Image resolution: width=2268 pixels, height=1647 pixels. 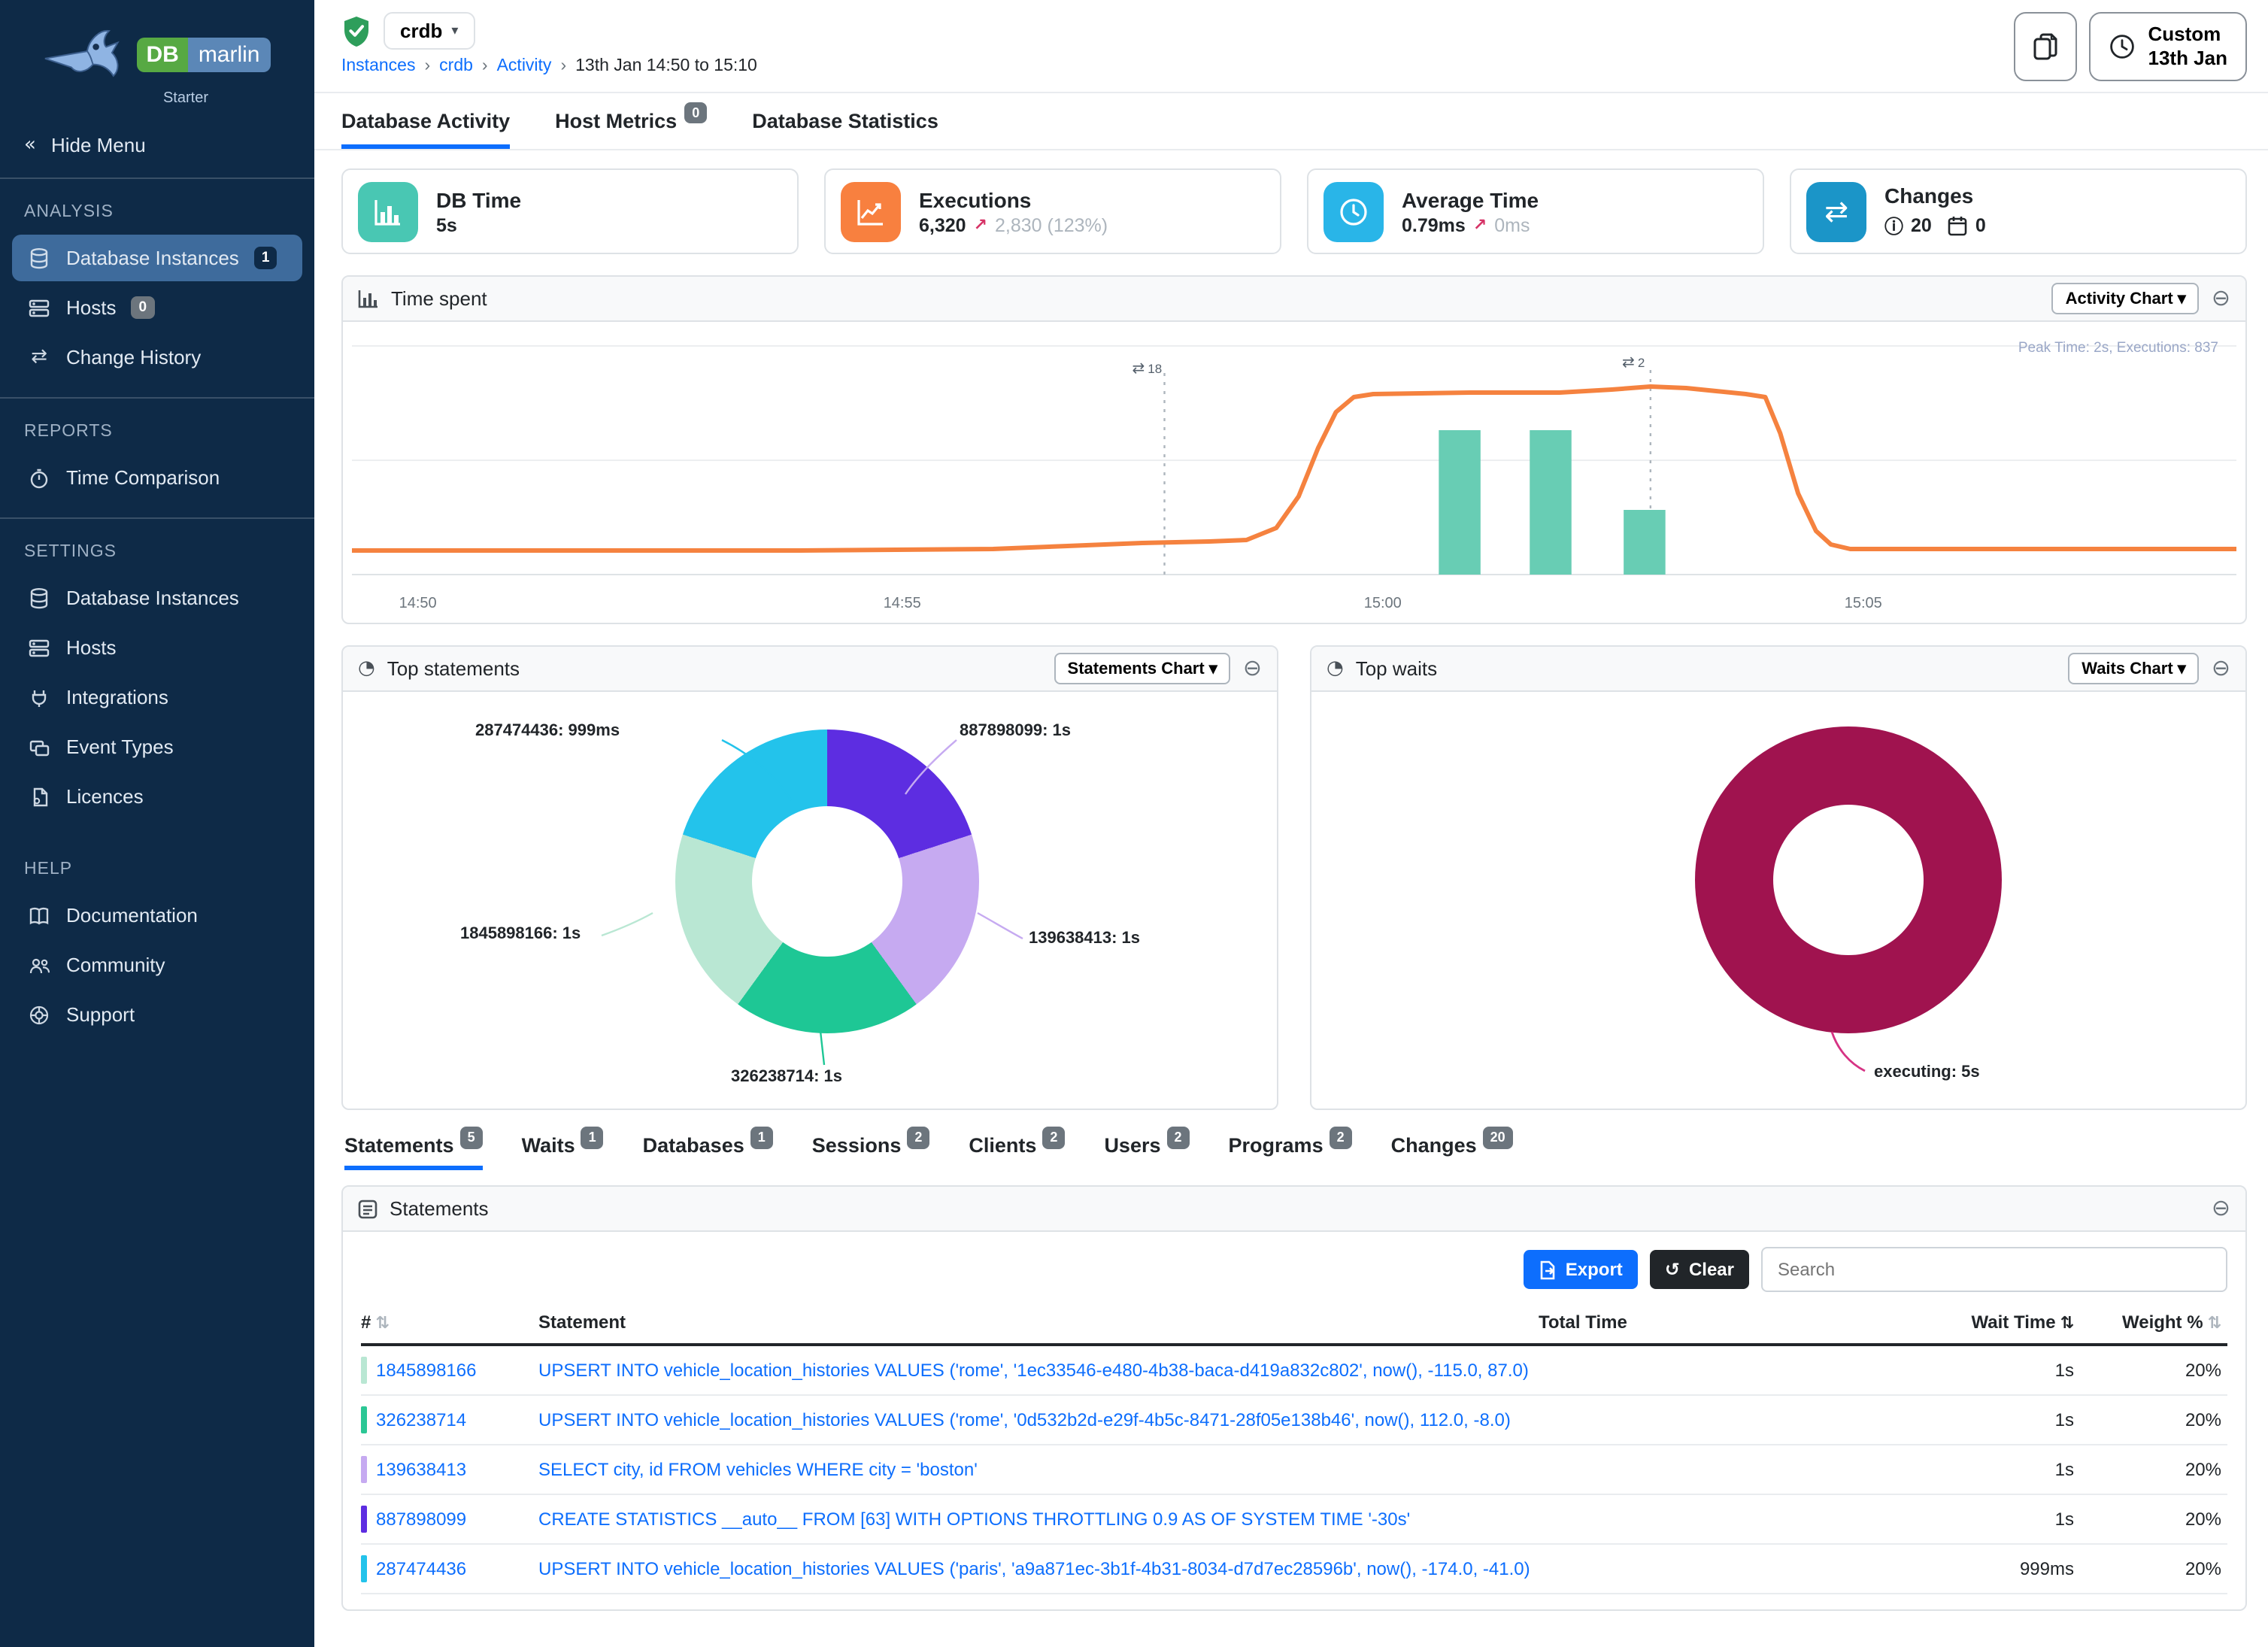 I want to click on sidebar-item-settings-hosts: Hosts, so click(x=157, y=647).